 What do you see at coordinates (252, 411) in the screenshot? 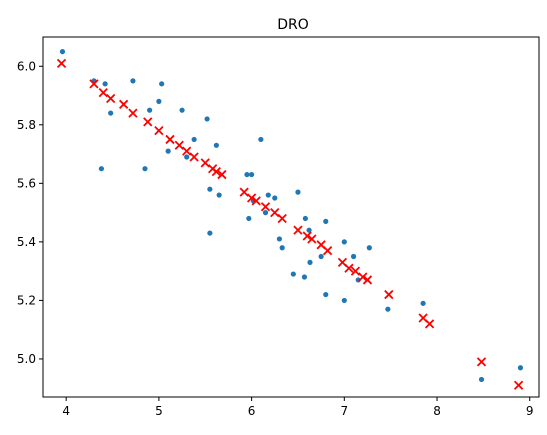
I see `x-tick-label: 6` at bounding box center [252, 411].